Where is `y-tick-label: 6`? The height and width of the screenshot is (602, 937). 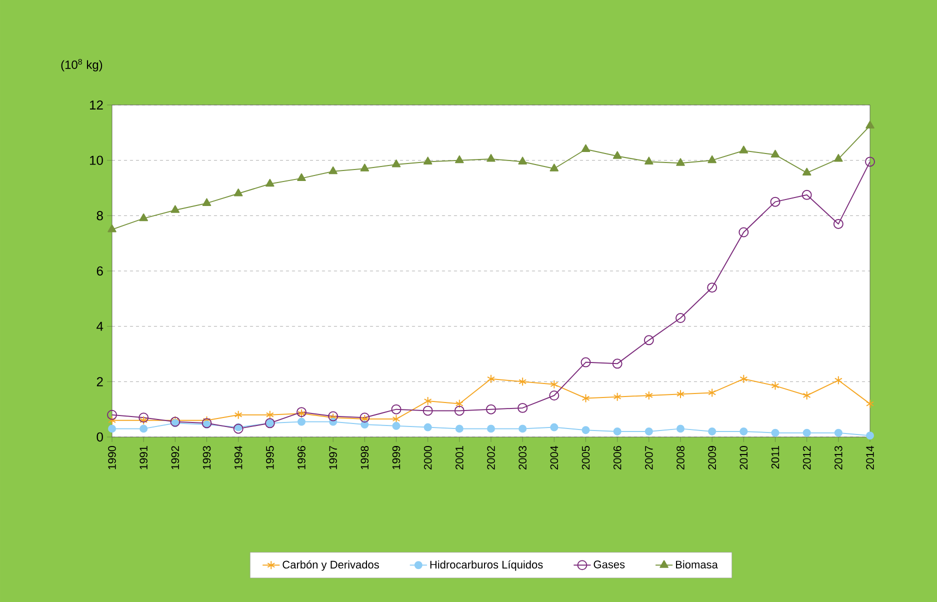 y-tick-label: 6 is located at coordinates (99, 271).